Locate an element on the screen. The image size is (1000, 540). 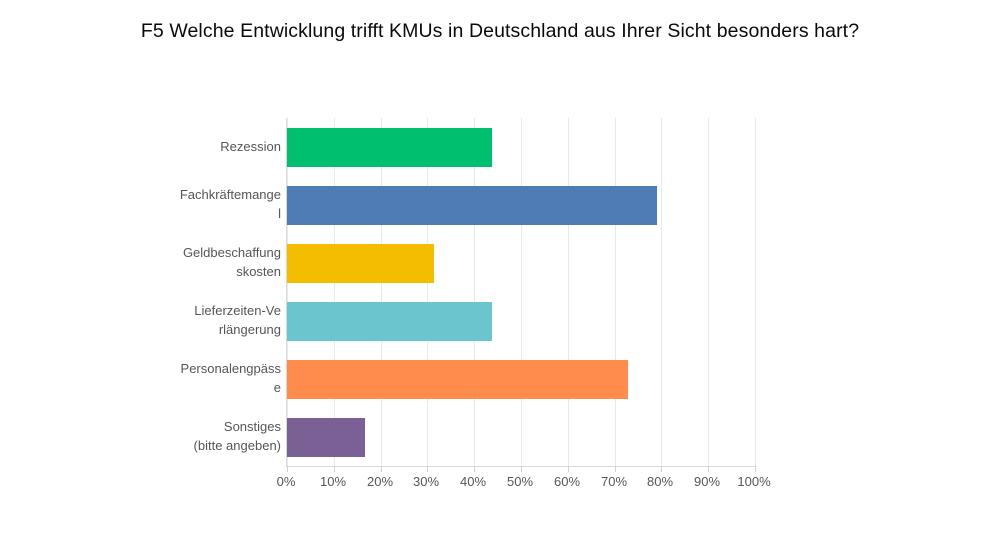
bar-lieferzeiten-verl-ngerung is located at coordinates (389, 321).